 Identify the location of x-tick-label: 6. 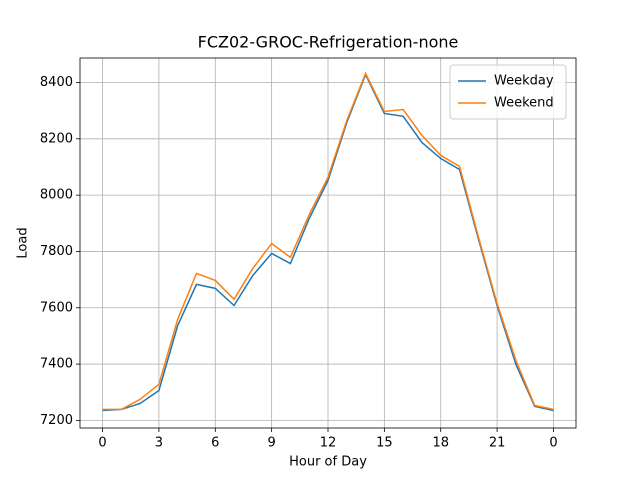
(215, 443).